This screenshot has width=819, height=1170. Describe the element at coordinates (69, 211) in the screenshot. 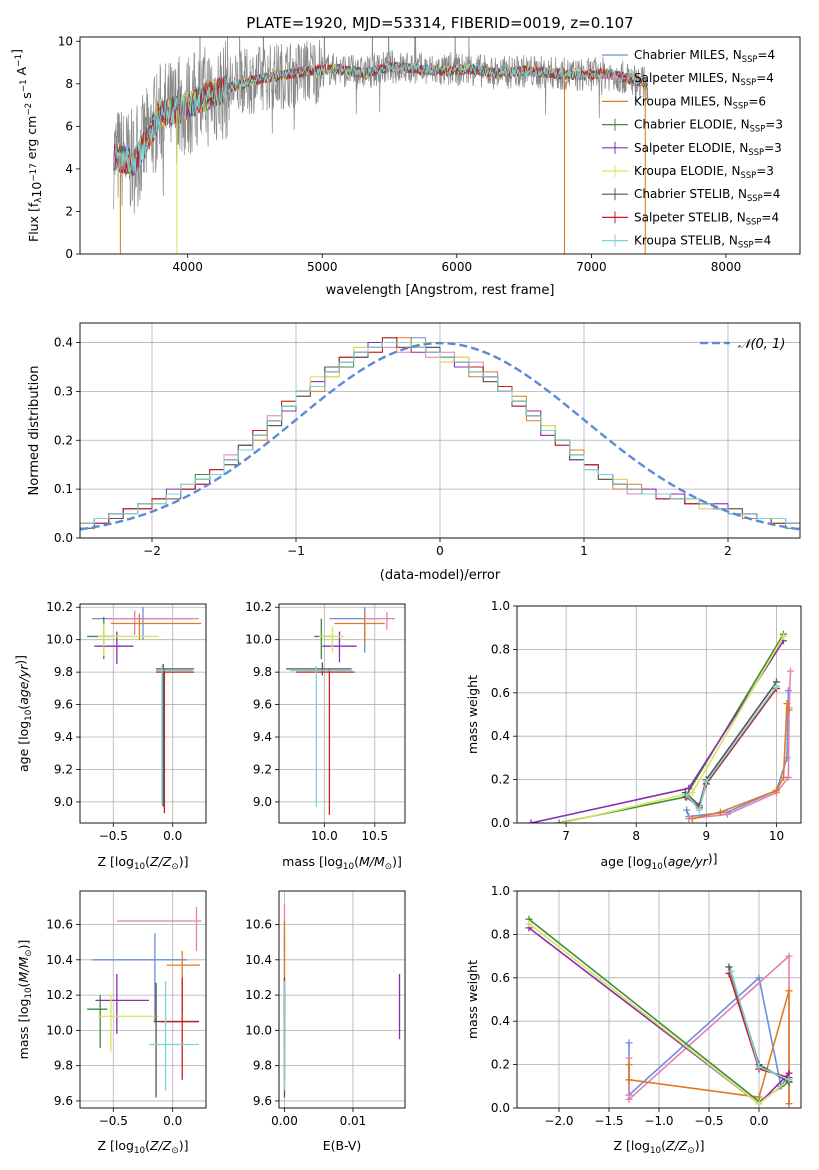

I see `y-tick-label: 2` at that location.